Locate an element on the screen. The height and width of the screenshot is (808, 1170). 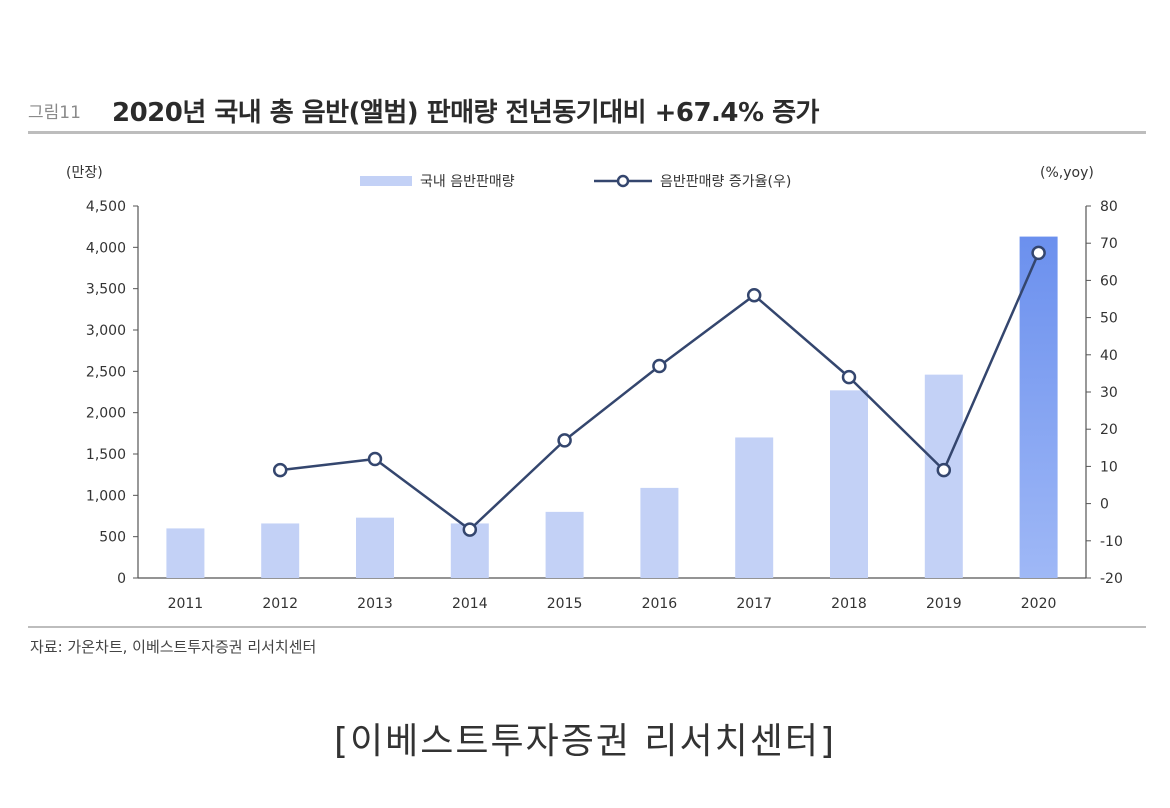
growth-point-2016 is located at coordinates (659, 366).